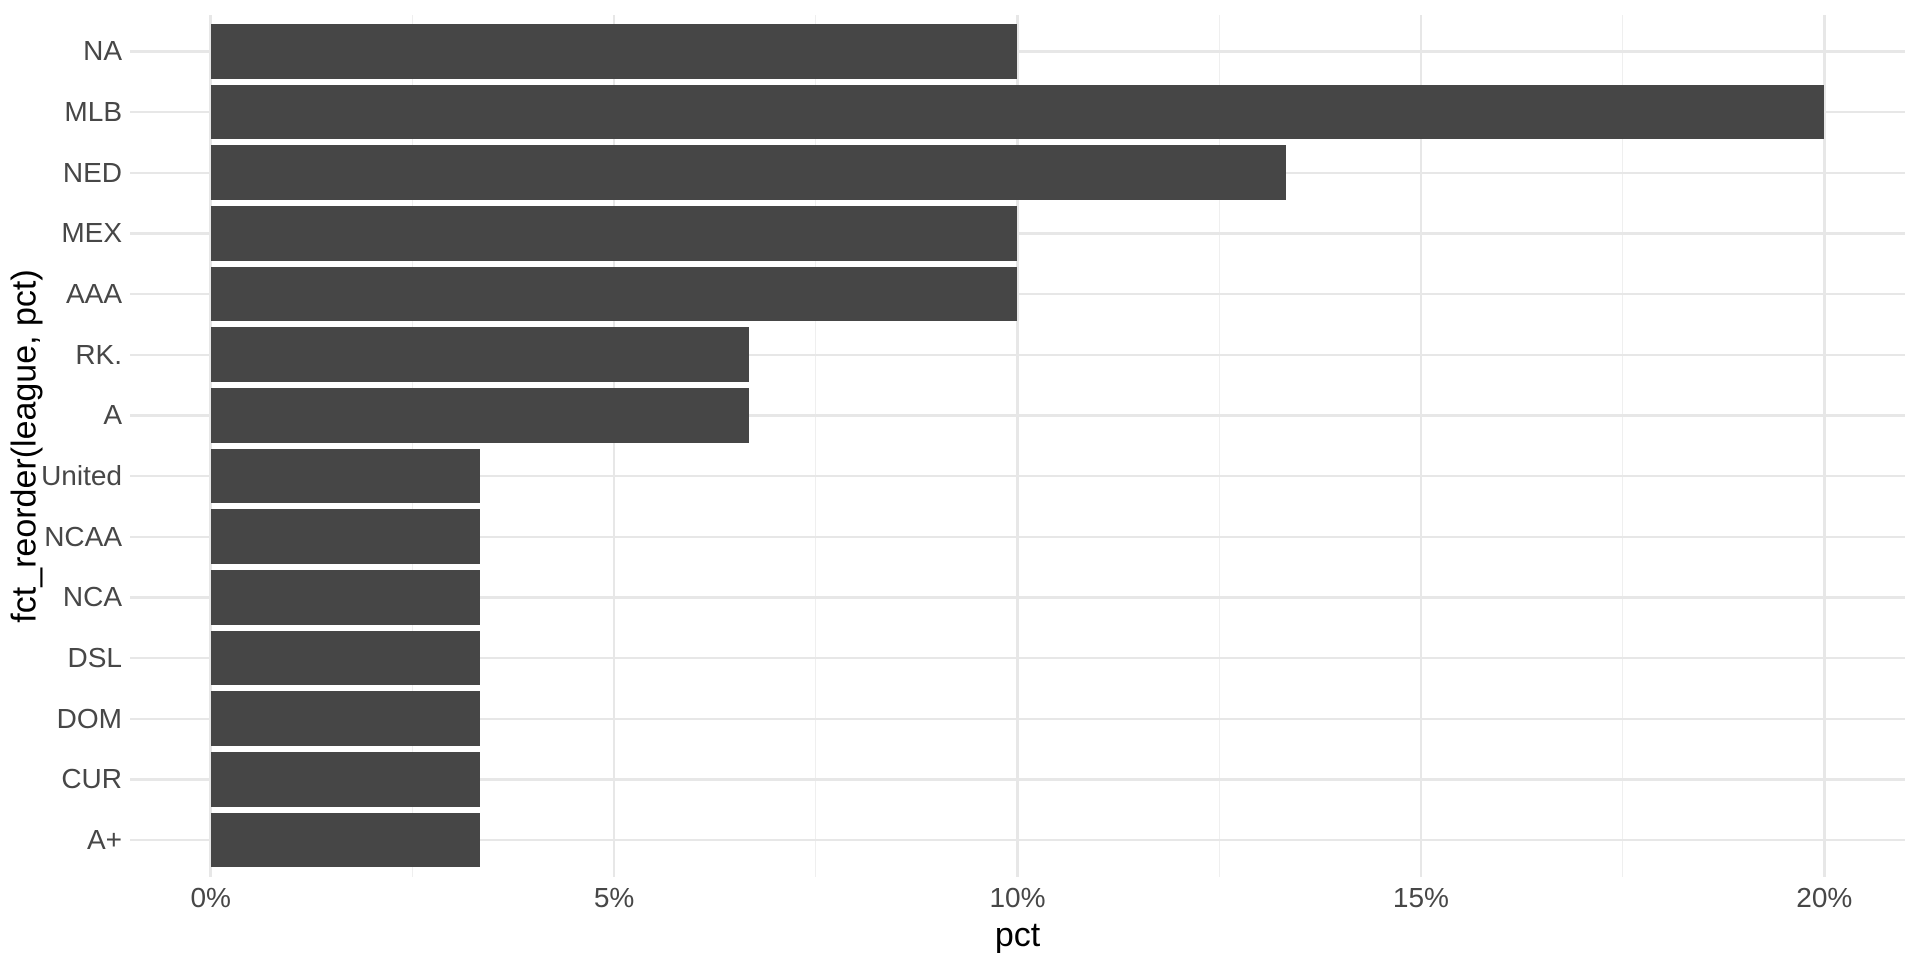  I want to click on bar-mlb, so click(1017, 112).